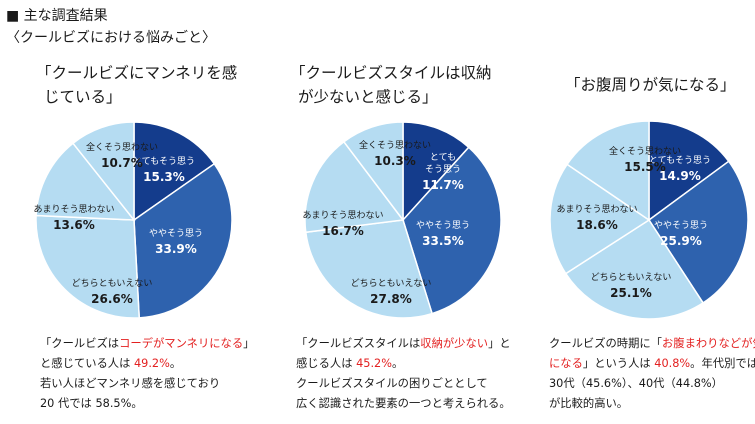 This screenshot has width=755, height=424. I want to click on note-text: と感じている人は, so click(87, 363).